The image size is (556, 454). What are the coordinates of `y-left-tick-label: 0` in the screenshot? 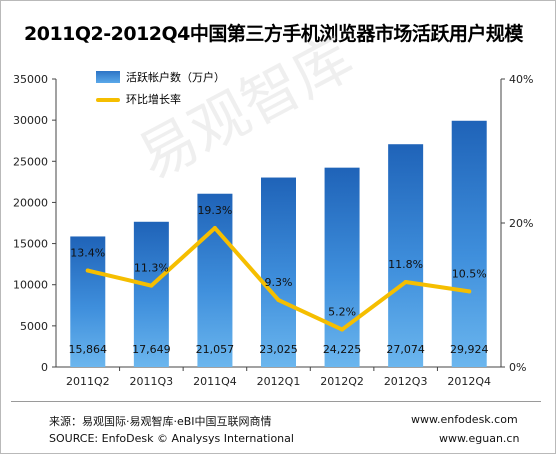 It's located at (44, 367).